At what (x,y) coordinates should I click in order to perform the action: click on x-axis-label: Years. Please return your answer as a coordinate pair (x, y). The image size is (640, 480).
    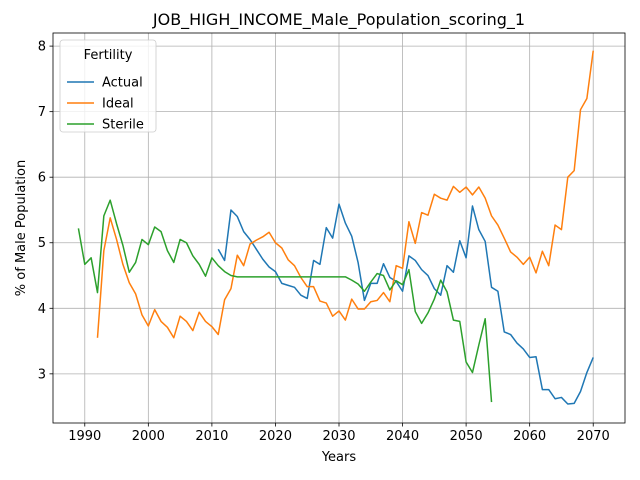
    Looking at the image, I should click on (339, 457).